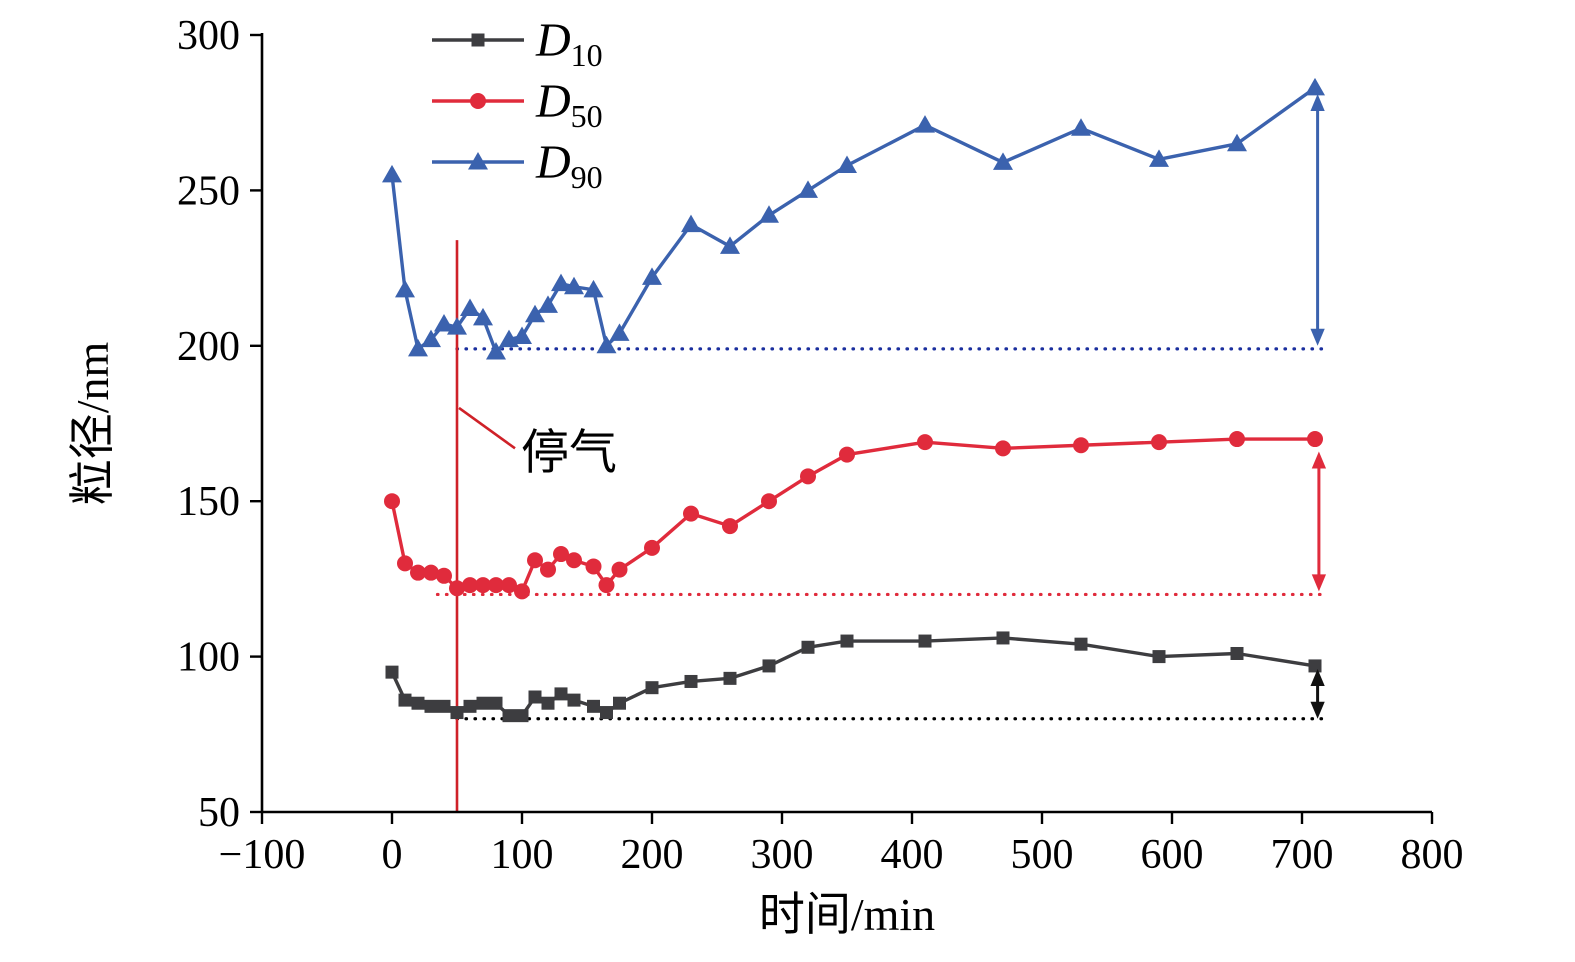 This screenshot has width=1575, height=962. I want to click on x-tick-label: 100, so click(522, 855).